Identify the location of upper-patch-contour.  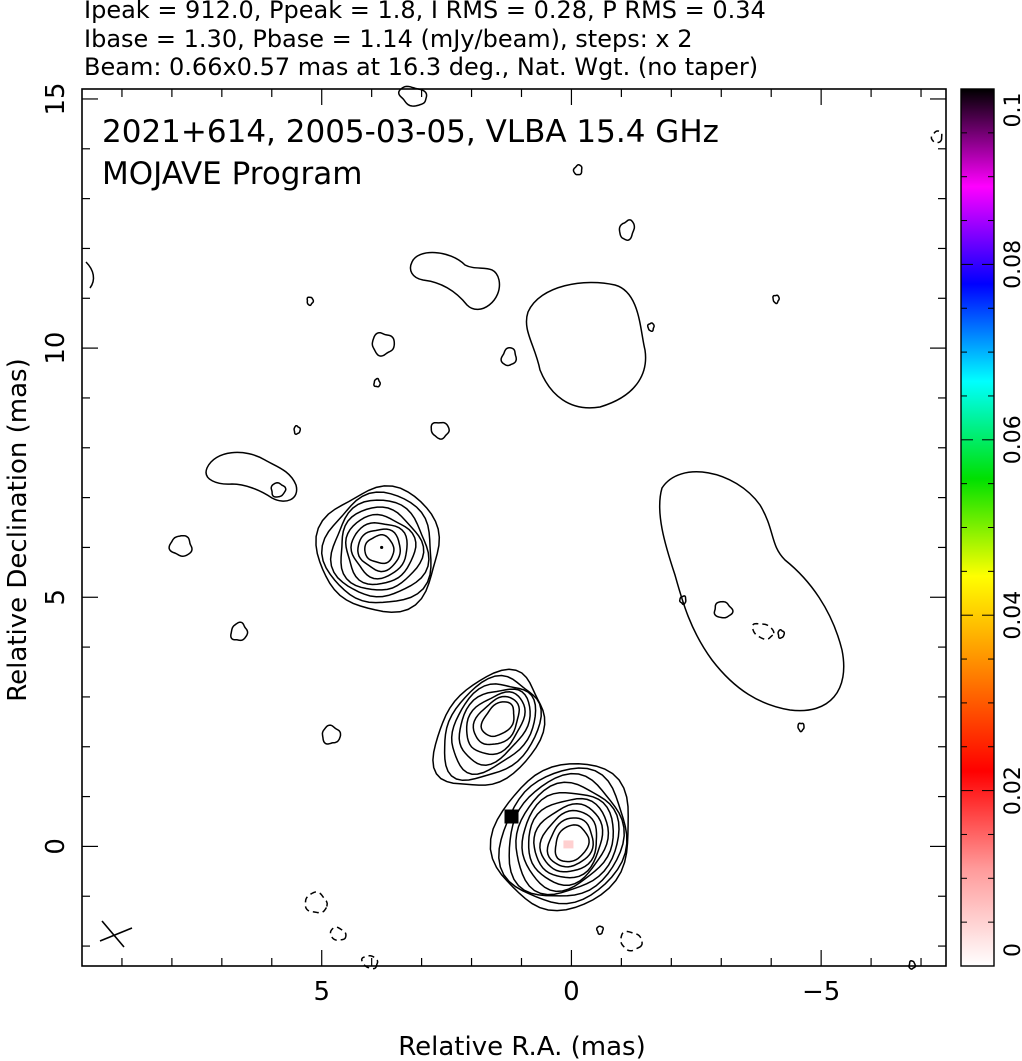
(455, 281).